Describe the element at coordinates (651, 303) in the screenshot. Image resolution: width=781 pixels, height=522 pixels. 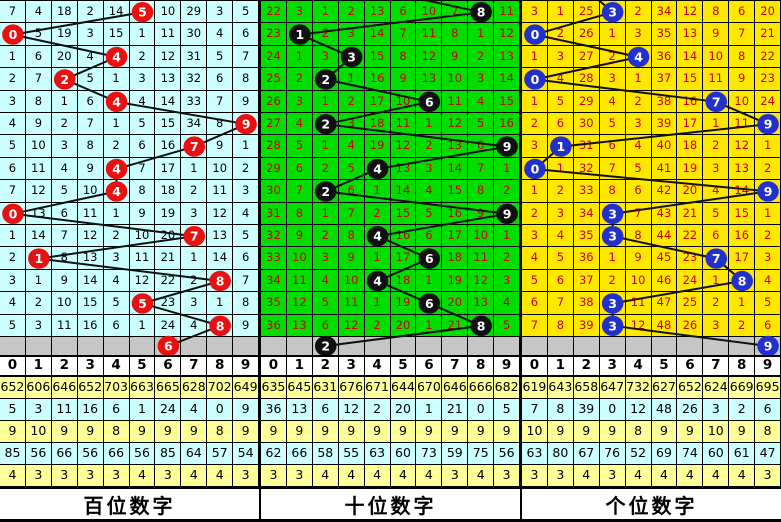
I see `trend-row: 6 7 38 11 47 25 2 1 5` at that location.